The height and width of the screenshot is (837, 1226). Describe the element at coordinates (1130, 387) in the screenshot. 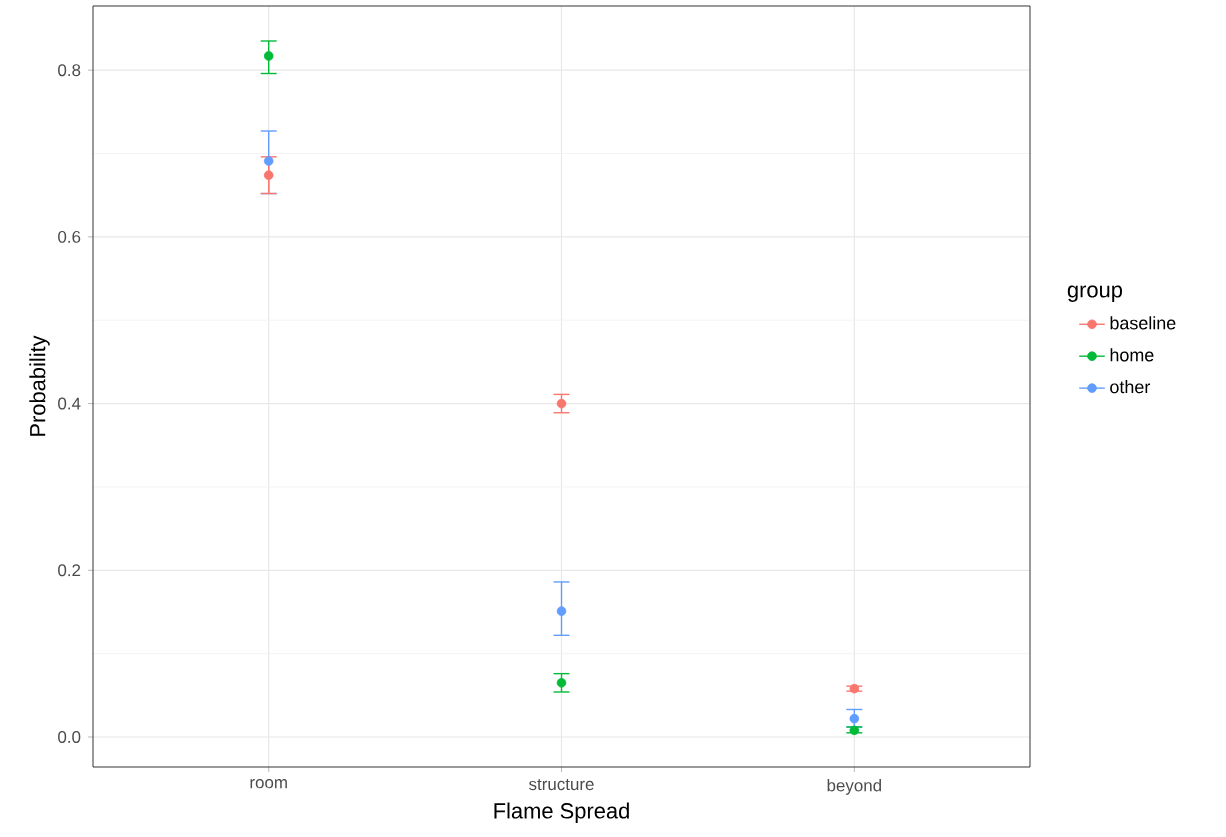

I see `legend-label: other` at that location.